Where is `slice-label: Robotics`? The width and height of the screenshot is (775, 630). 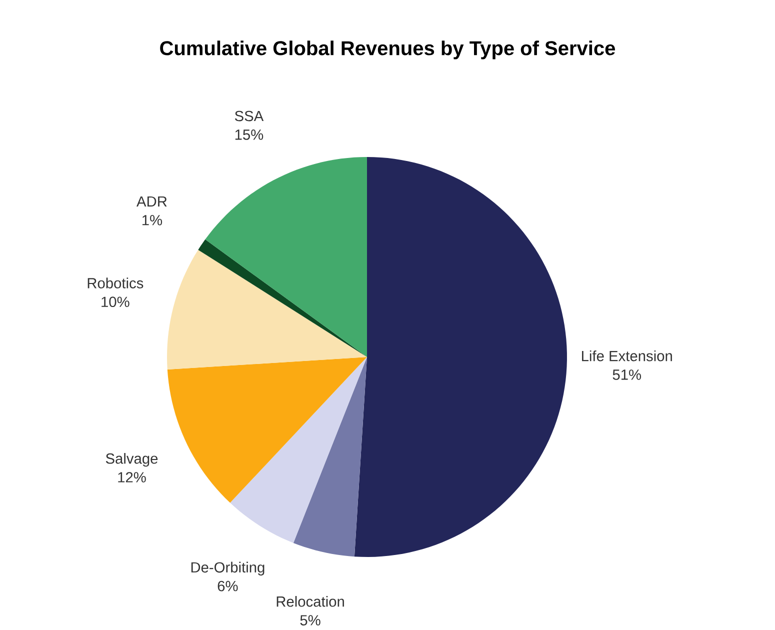 slice-label: Robotics is located at coordinates (116, 283).